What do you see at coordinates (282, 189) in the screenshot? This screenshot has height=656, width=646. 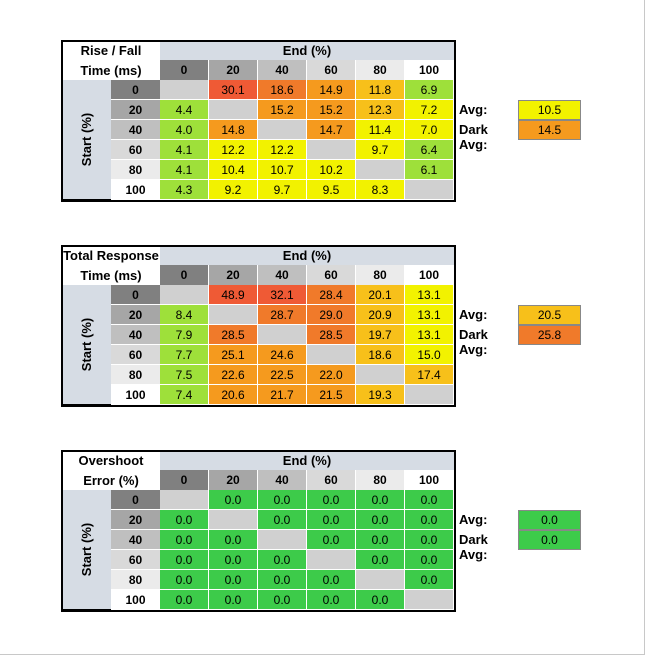 I see `heatmap-cell-value: 9.7` at bounding box center [282, 189].